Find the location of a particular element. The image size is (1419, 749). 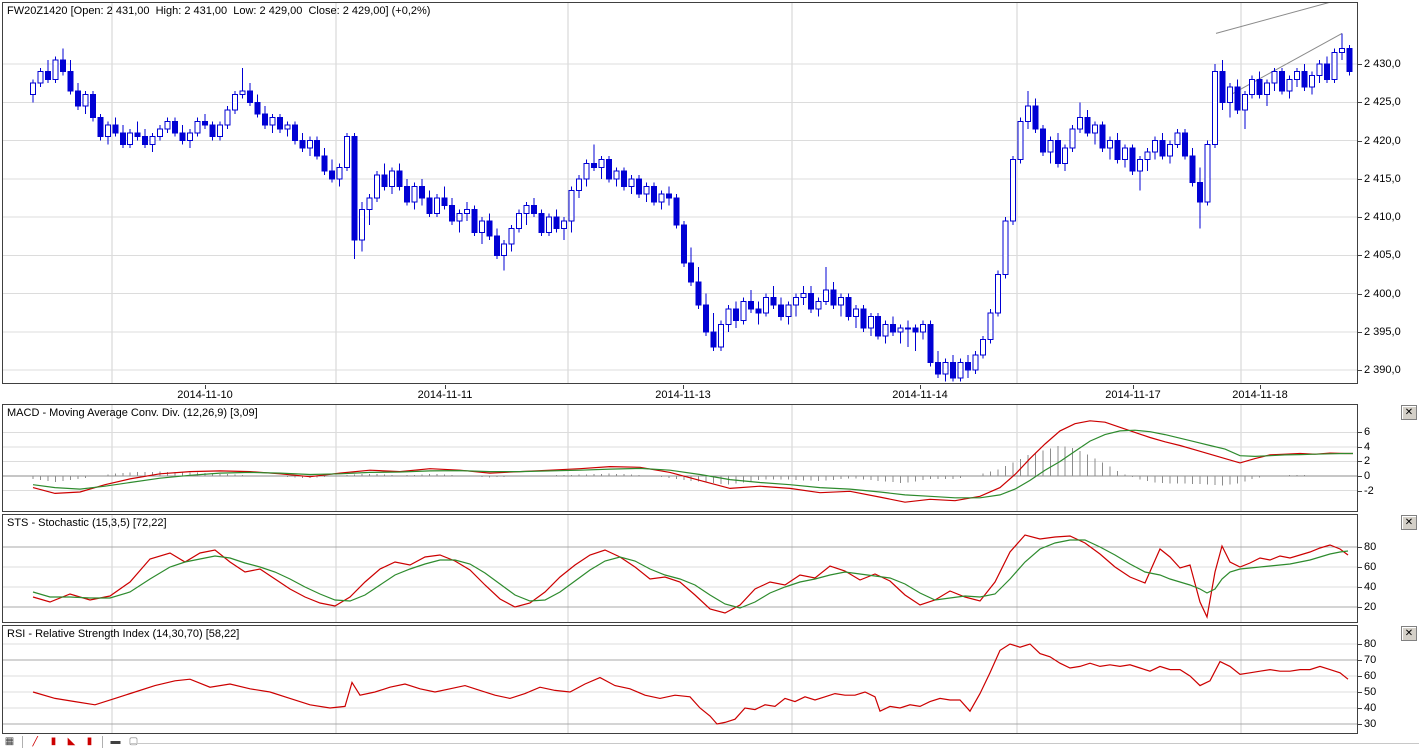

date-axis-label: 2014-11-17 is located at coordinates (1133, 395).